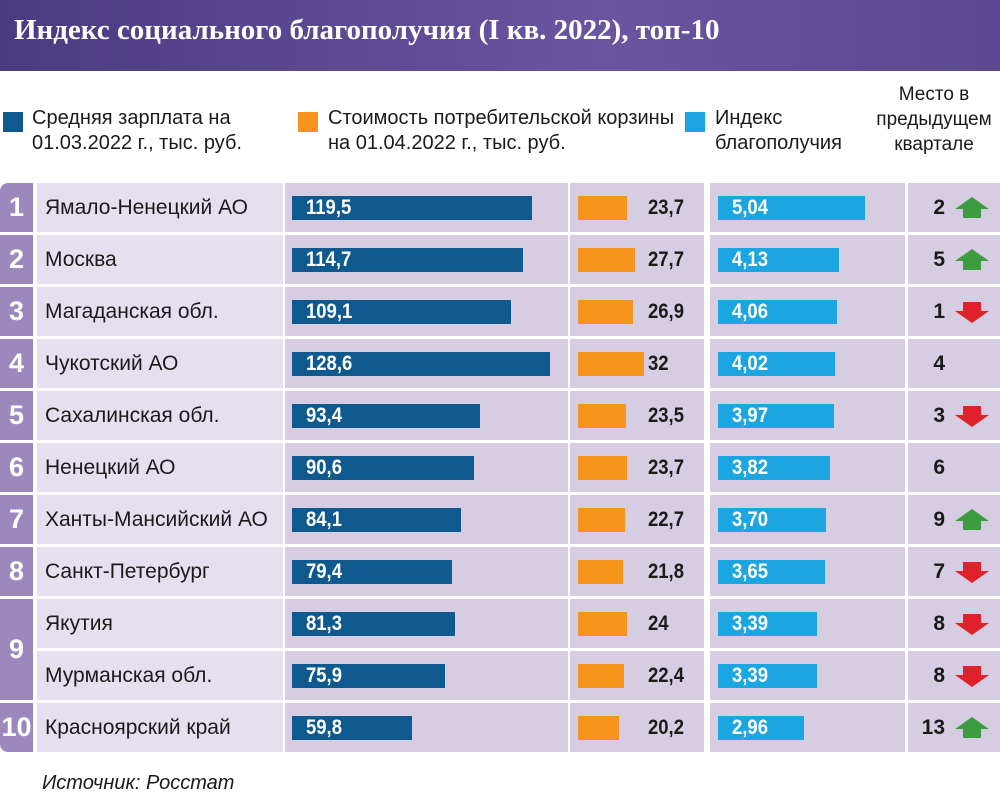  Describe the element at coordinates (324, 519) in the screenshot. I see `salary-value: 84,1` at that location.